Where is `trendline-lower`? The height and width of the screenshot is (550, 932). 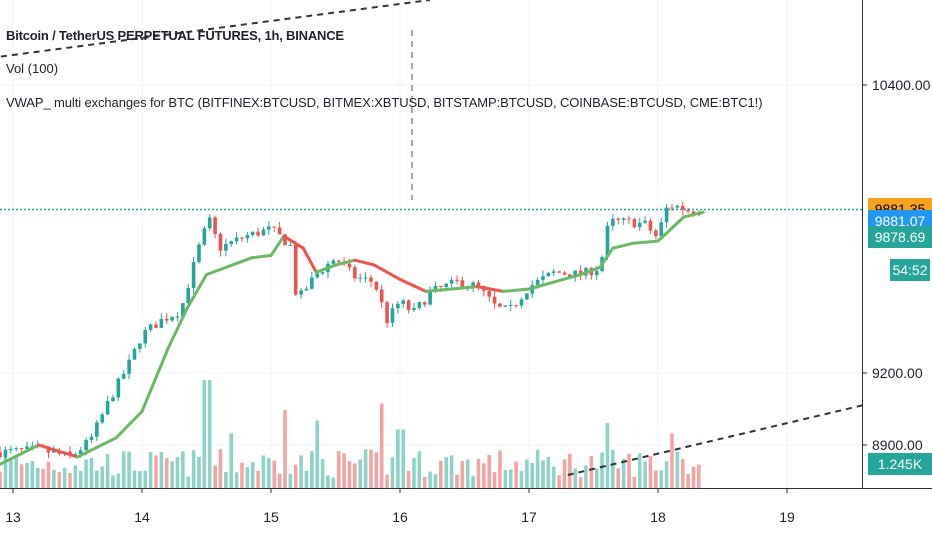 trendline-lower is located at coordinates (722, 438).